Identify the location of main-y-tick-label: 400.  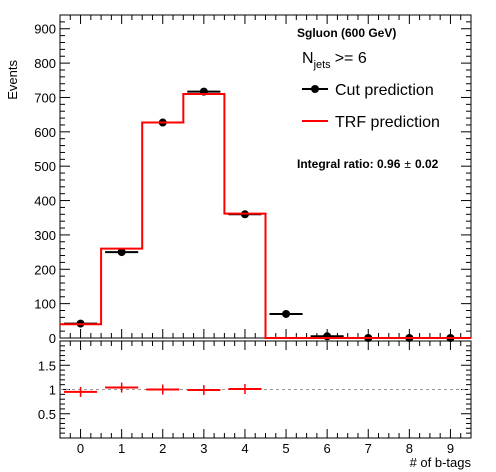
(45, 201).